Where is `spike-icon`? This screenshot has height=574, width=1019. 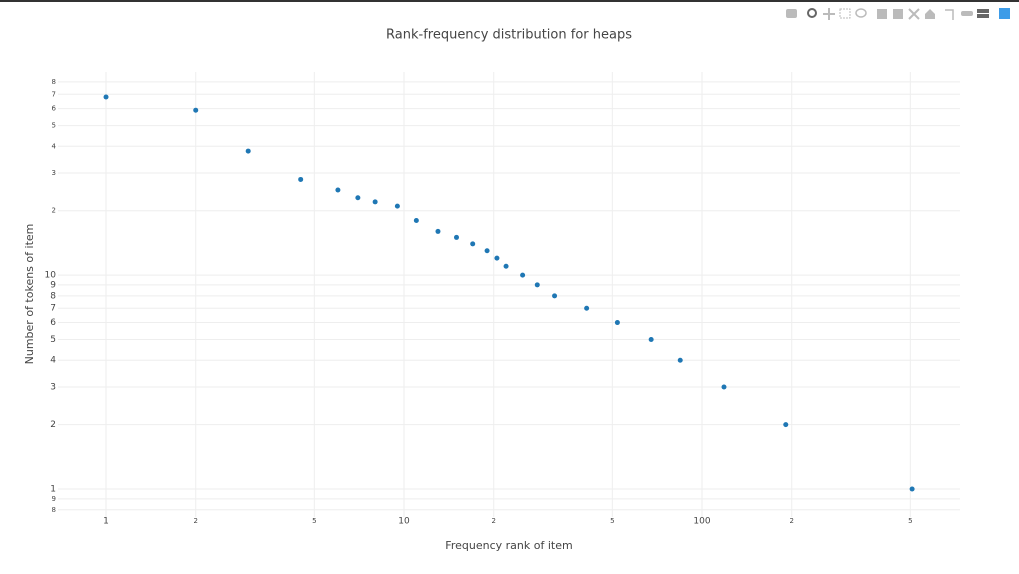 spike-icon is located at coordinates (949, 14).